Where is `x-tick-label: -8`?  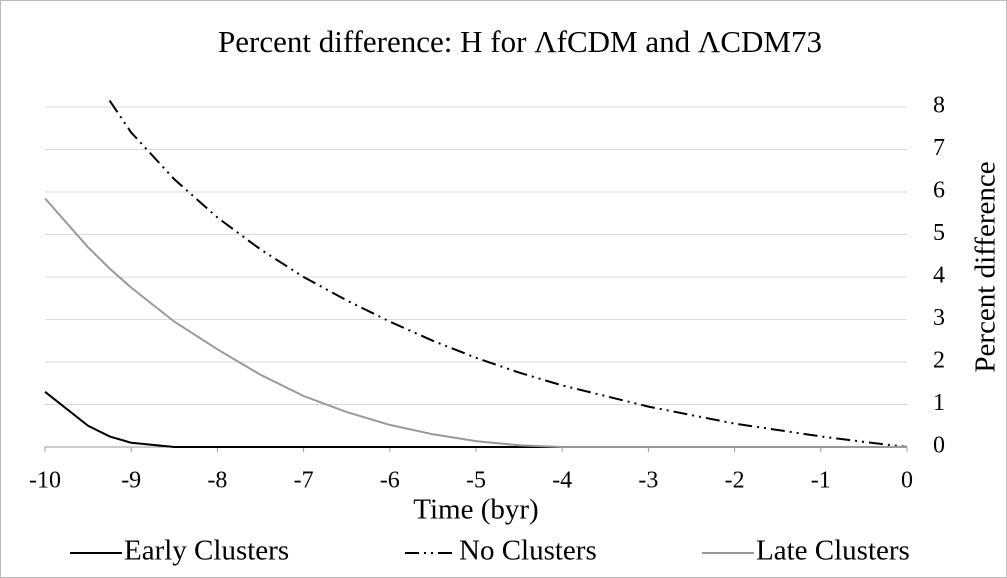
x-tick-label: -8 is located at coordinates (217, 481).